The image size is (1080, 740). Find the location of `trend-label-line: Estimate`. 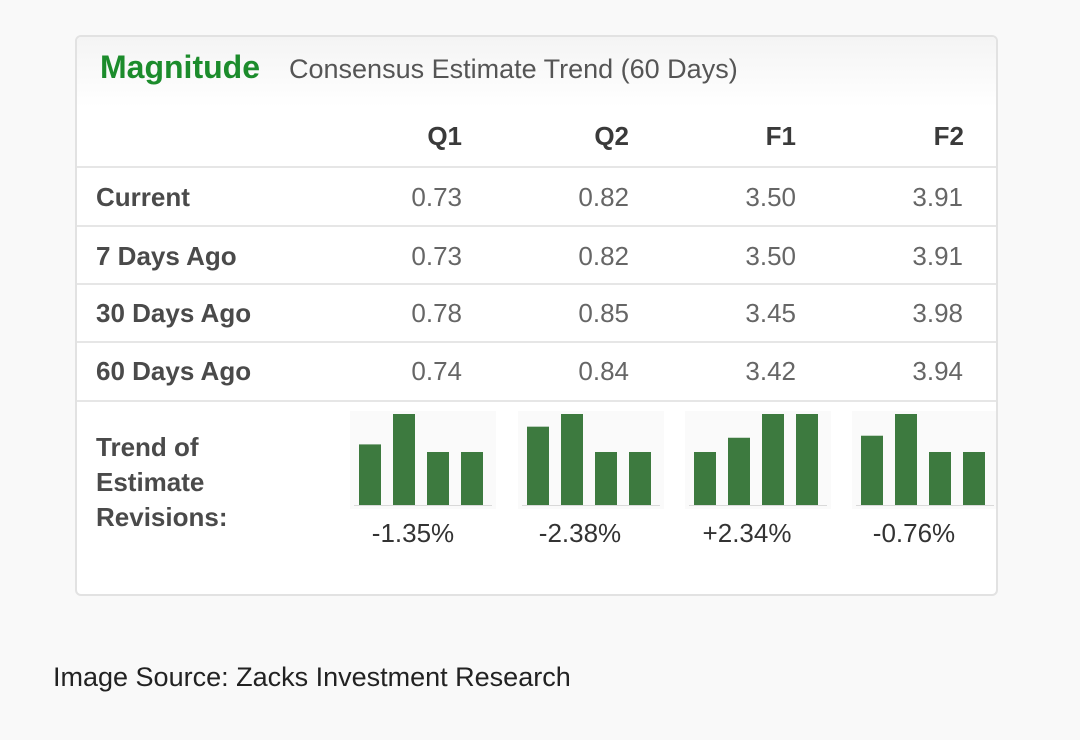

trend-label-line: Estimate is located at coordinates (150, 482).